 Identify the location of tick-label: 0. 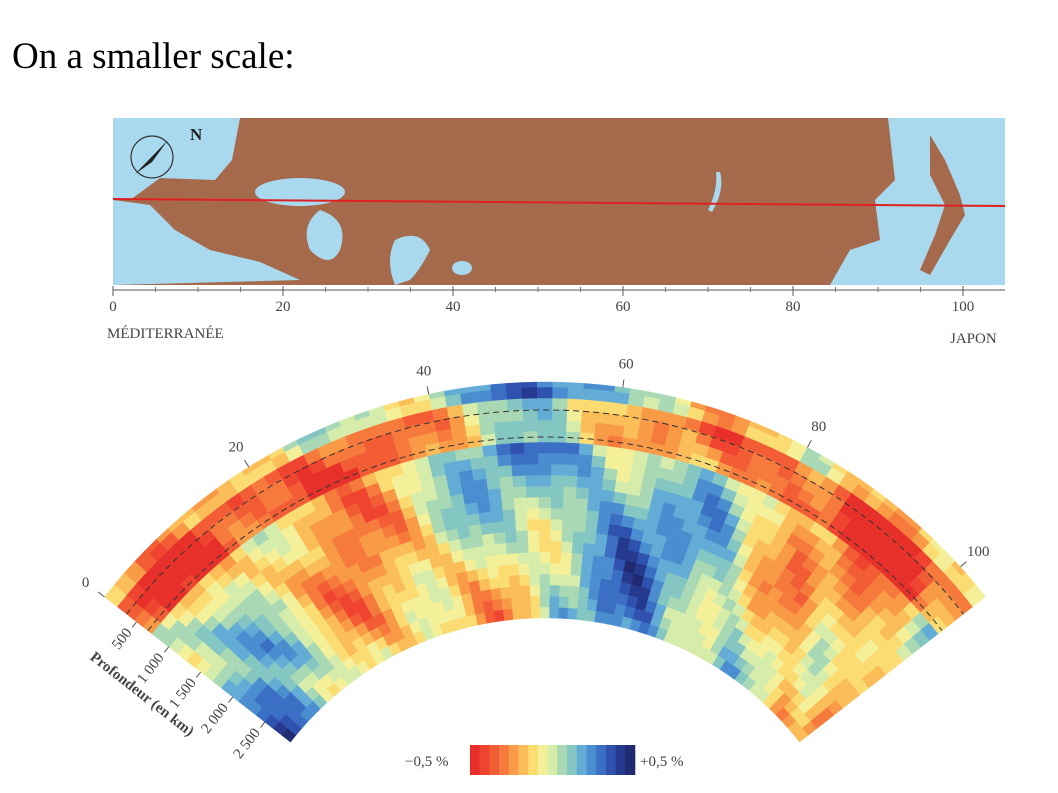
(113, 307).